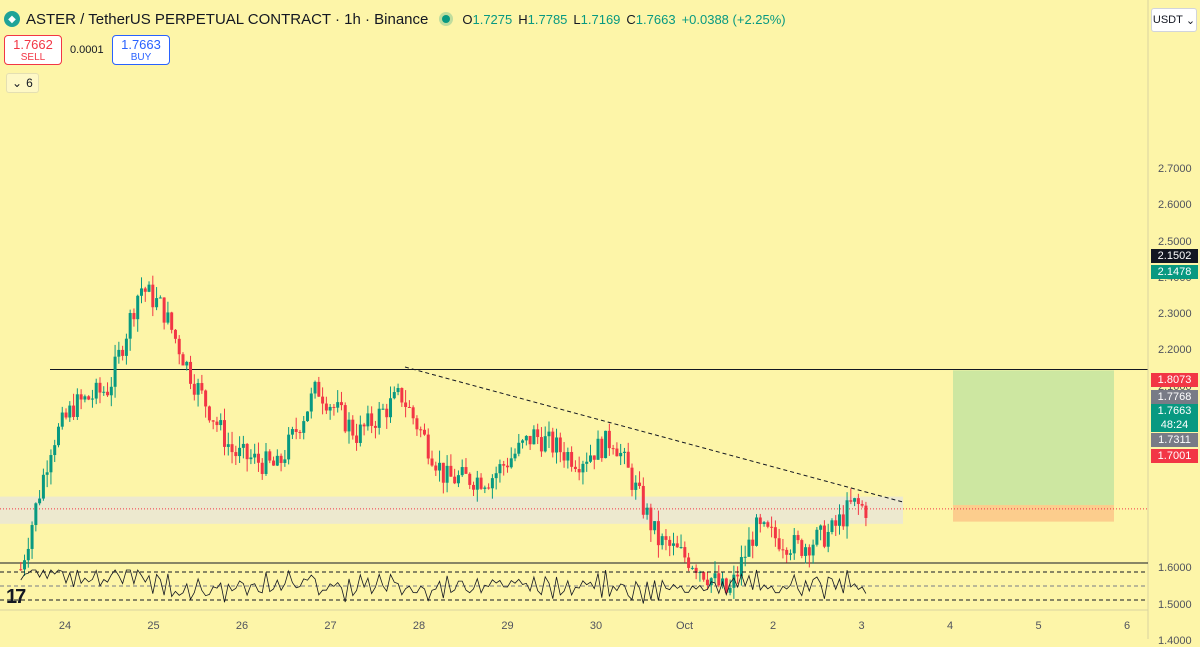 Image resolution: width=1200 pixels, height=647 pixels. Describe the element at coordinates (1174, 20) in the screenshot. I see `currency-selector: USDT ⌄` at that location.